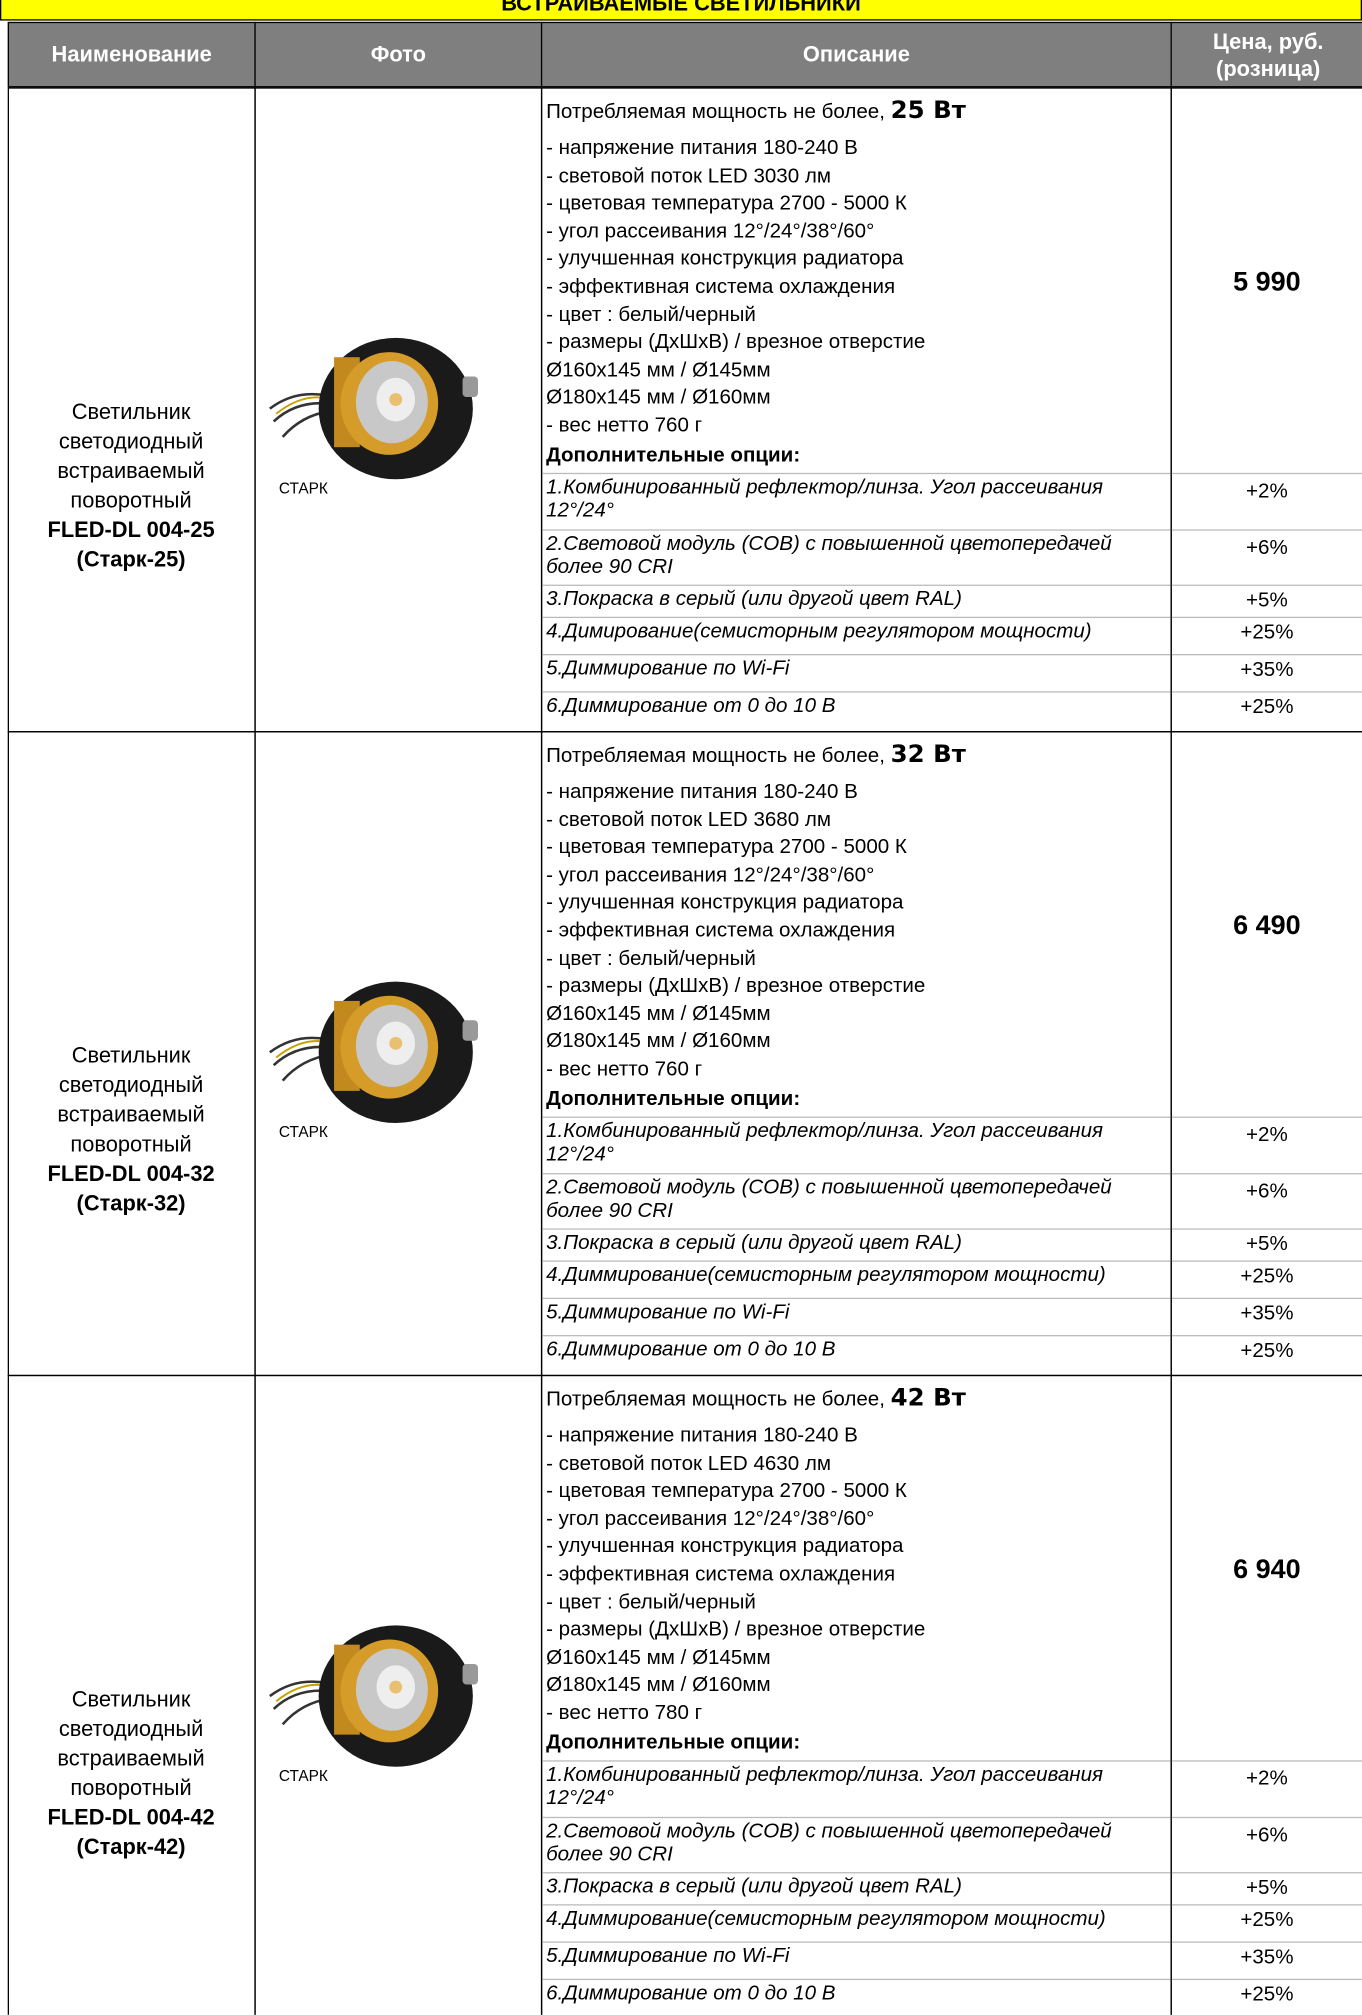 The height and width of the screenshot is (2015, 1362). I want to click on power-value: 42 Вт, so click(928, 1398).